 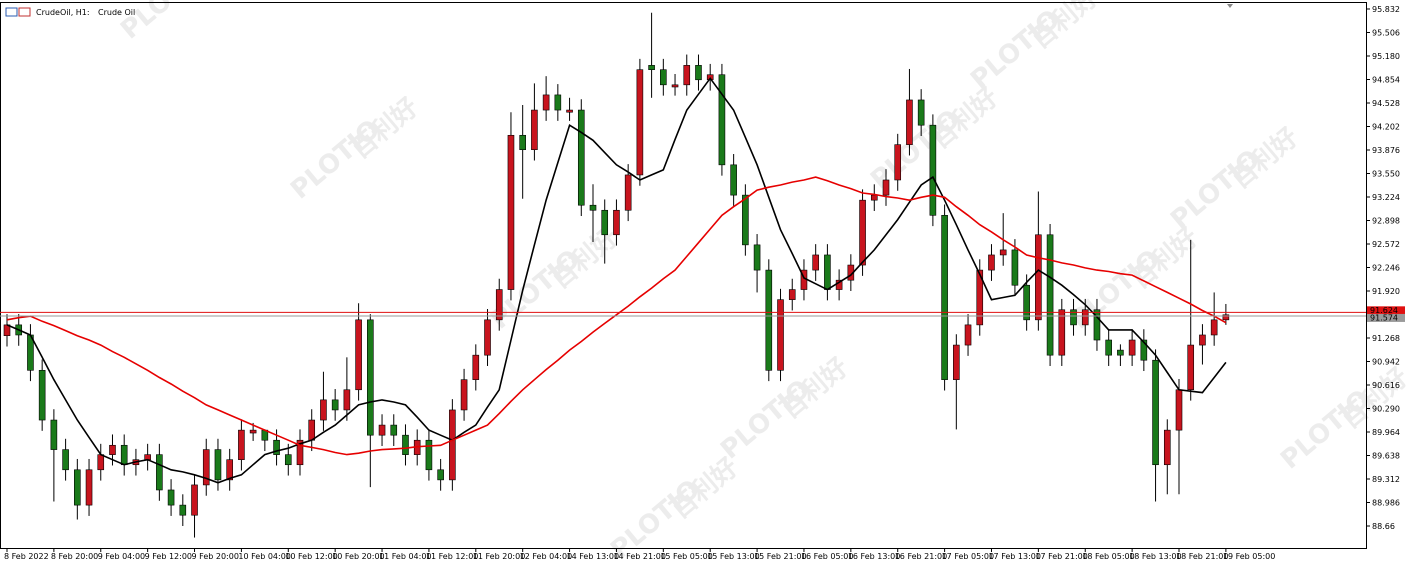 What do you see at coordinates (1386, 197) in the screenshot?
I see `y-tick-label: 93.224` at bounding box center [1386, 197].